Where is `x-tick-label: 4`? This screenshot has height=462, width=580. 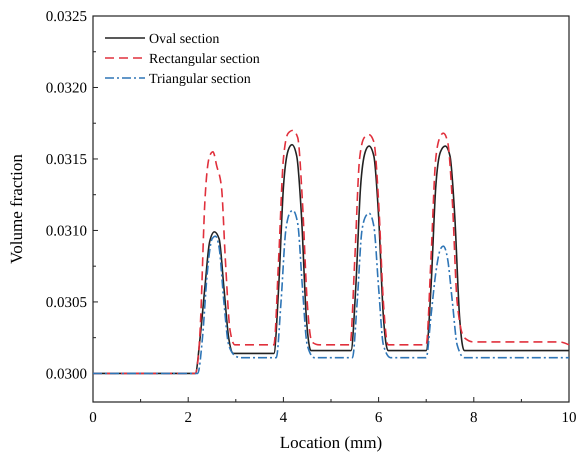
x-tick-label: 4 is located at coordinates (284, 418).